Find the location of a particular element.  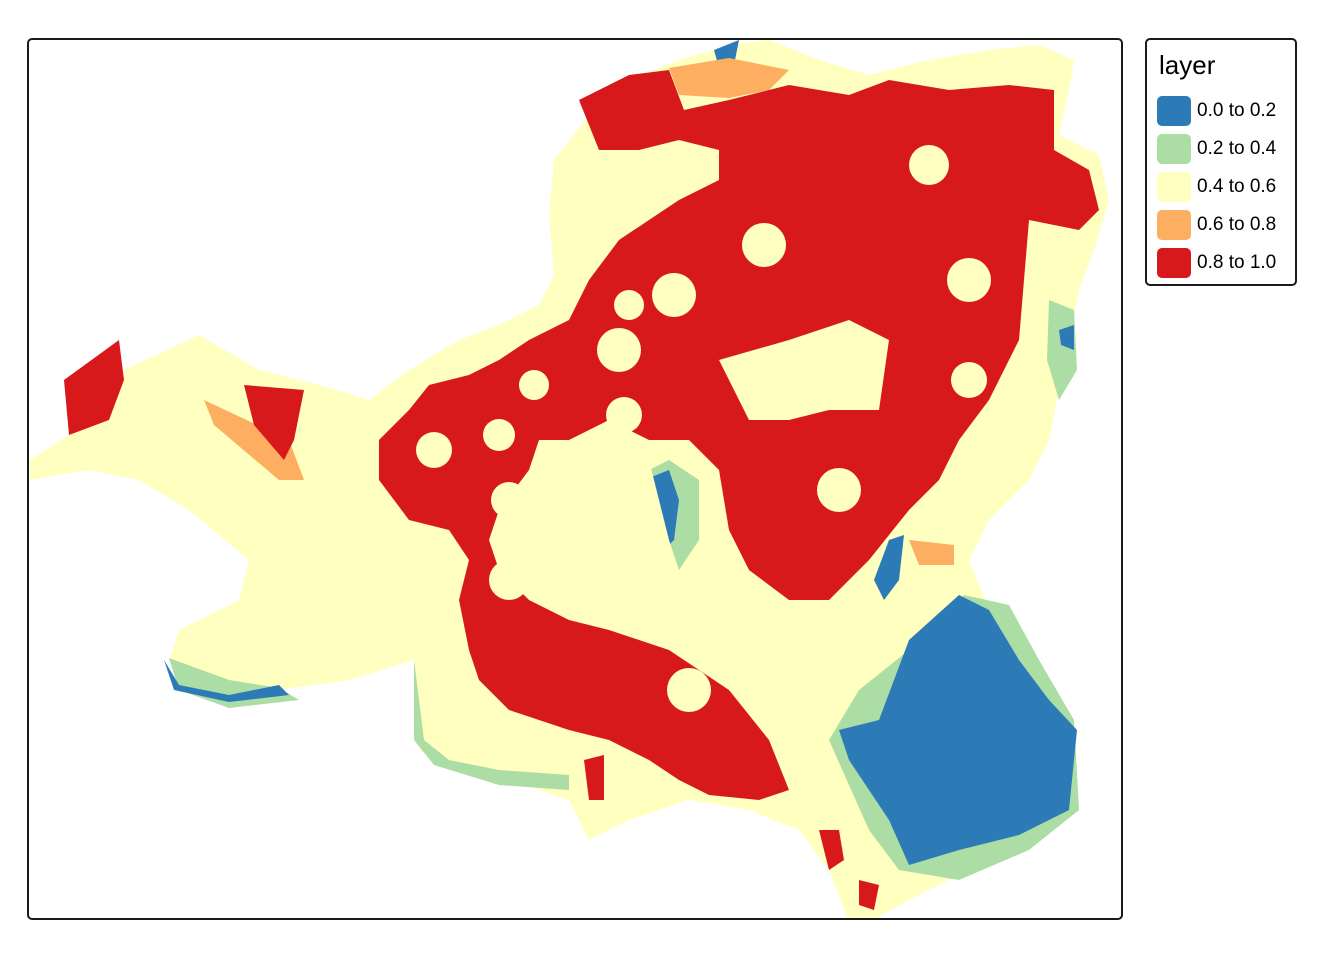

legend-label: 0.0 to 0.2 is located at coordinates (1237, 110).